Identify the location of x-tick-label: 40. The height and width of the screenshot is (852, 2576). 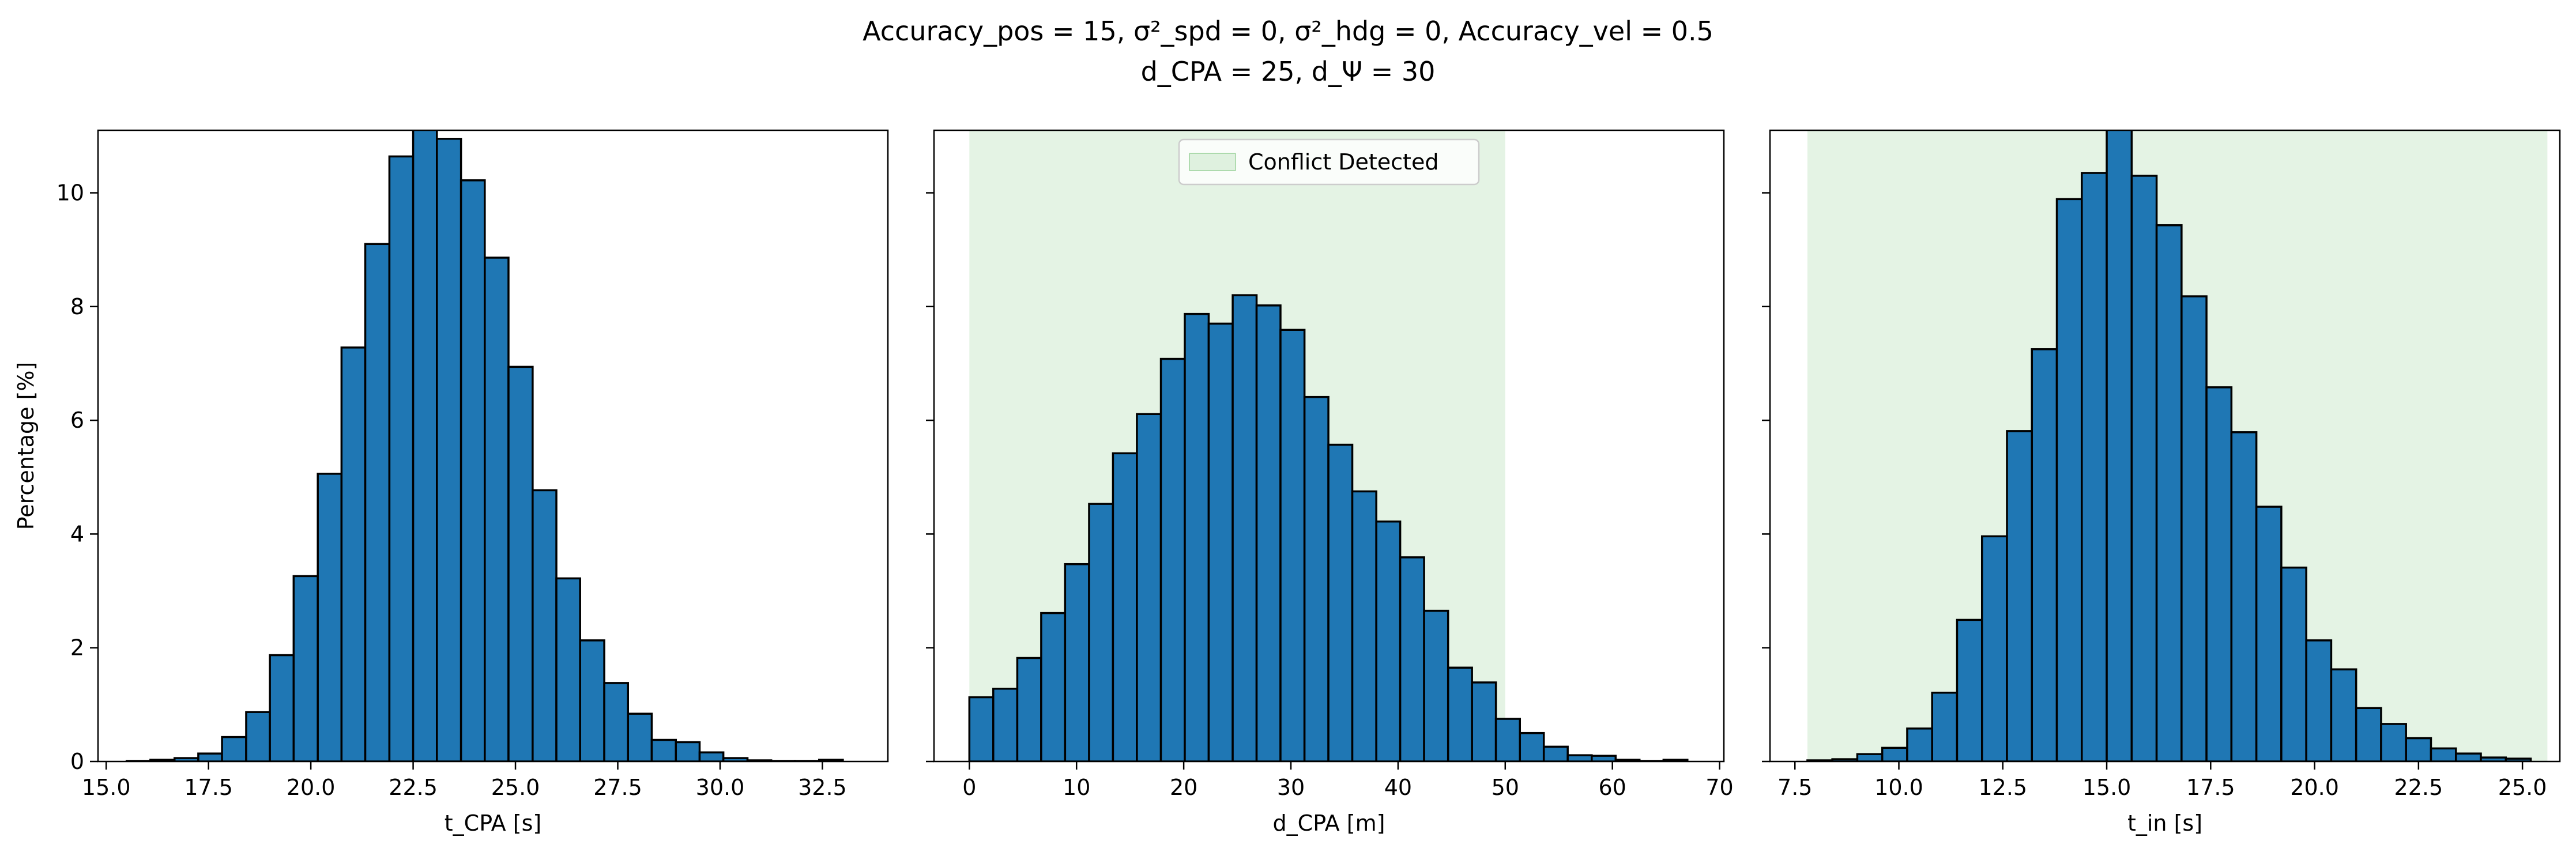
(1398, 787).